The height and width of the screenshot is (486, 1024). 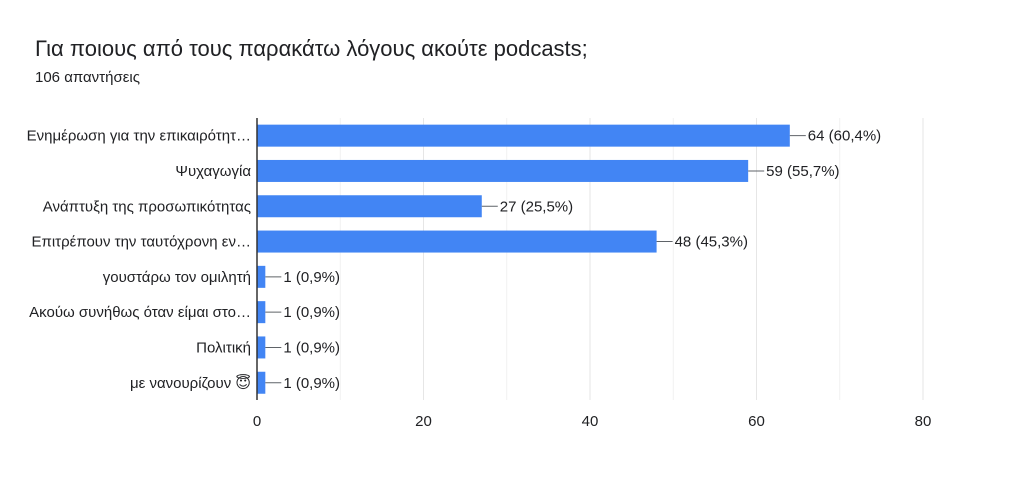 I want to click on response-count: 106 απαντήσεις, so click(x=87, y=77).